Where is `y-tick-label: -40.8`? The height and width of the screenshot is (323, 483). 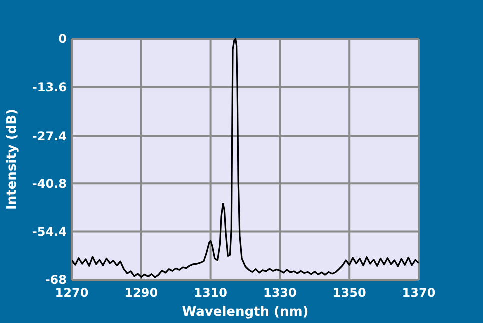
y-tick-label: -40.8 is located at coordinates (49, 183).